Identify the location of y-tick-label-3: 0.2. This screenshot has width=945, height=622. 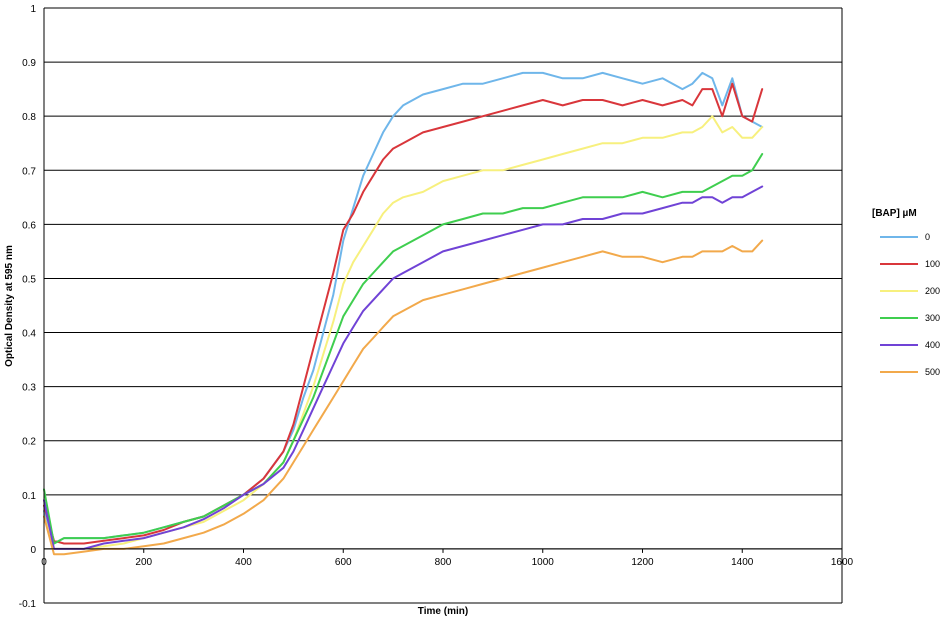
(29, 442).